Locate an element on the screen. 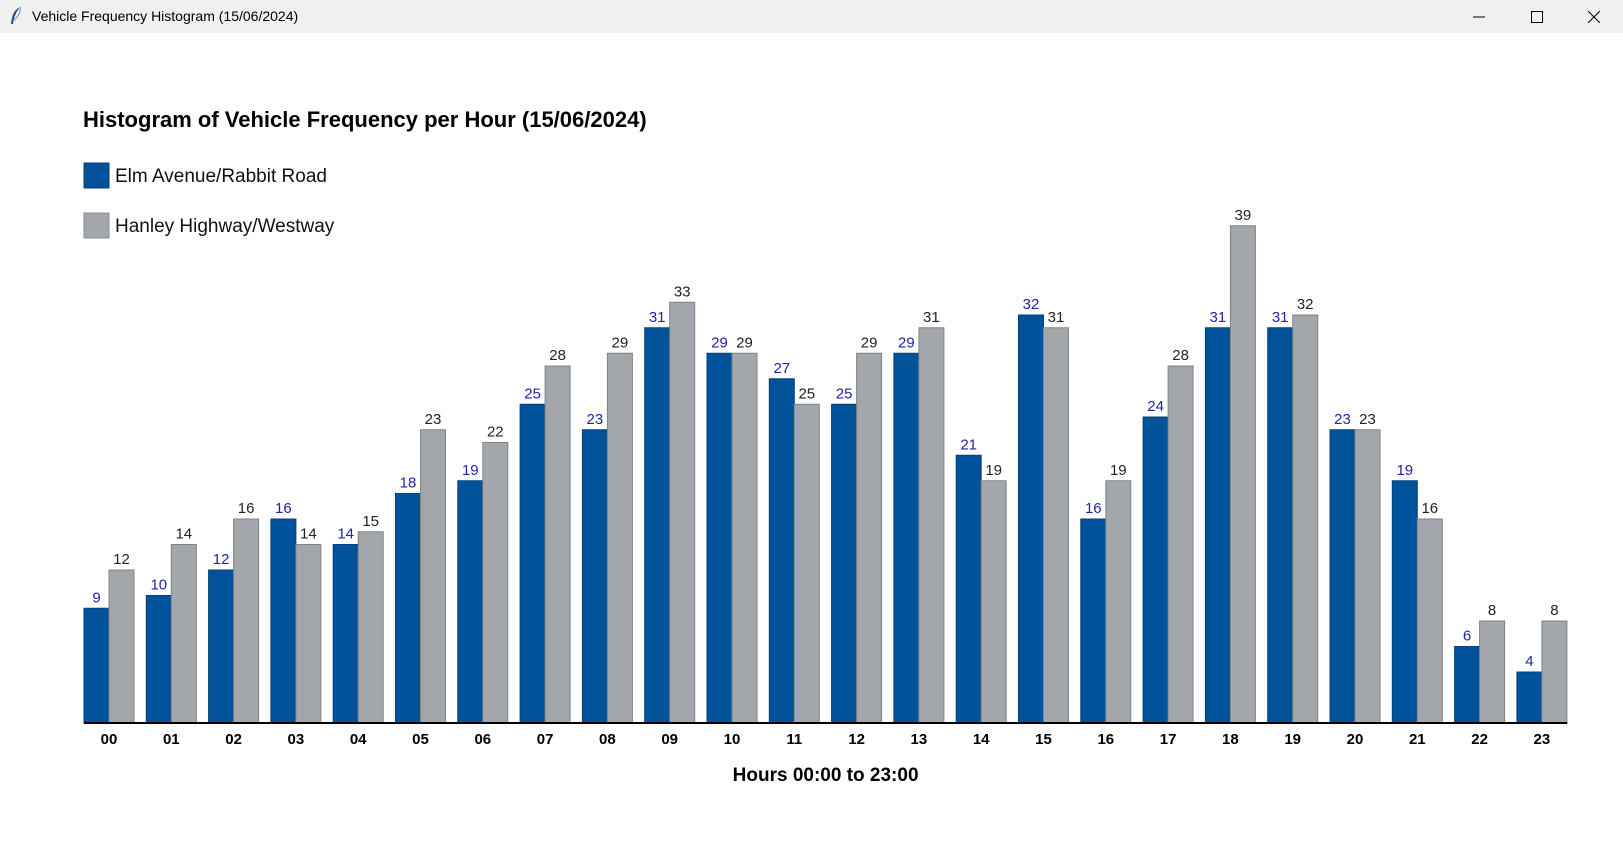  data-label-15-series1: 32 is located at coordinates (1031, 304).